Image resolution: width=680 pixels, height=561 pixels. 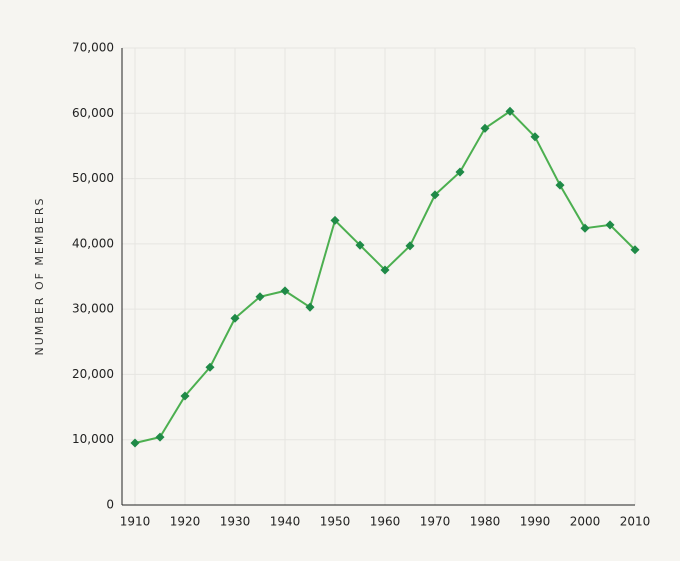 I want to click on x-tick-label: 1910, so click(x=135, y=522).